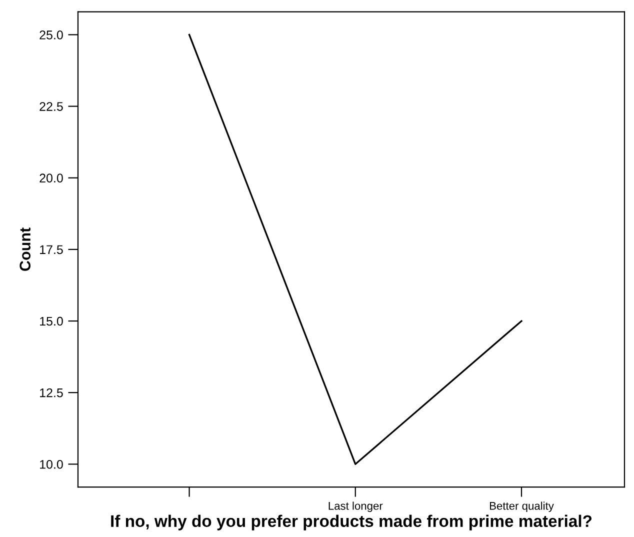  Describe the element at coordinates (355, 507) in the screenshot. I see `x-tick-label: Last longer` at that location.